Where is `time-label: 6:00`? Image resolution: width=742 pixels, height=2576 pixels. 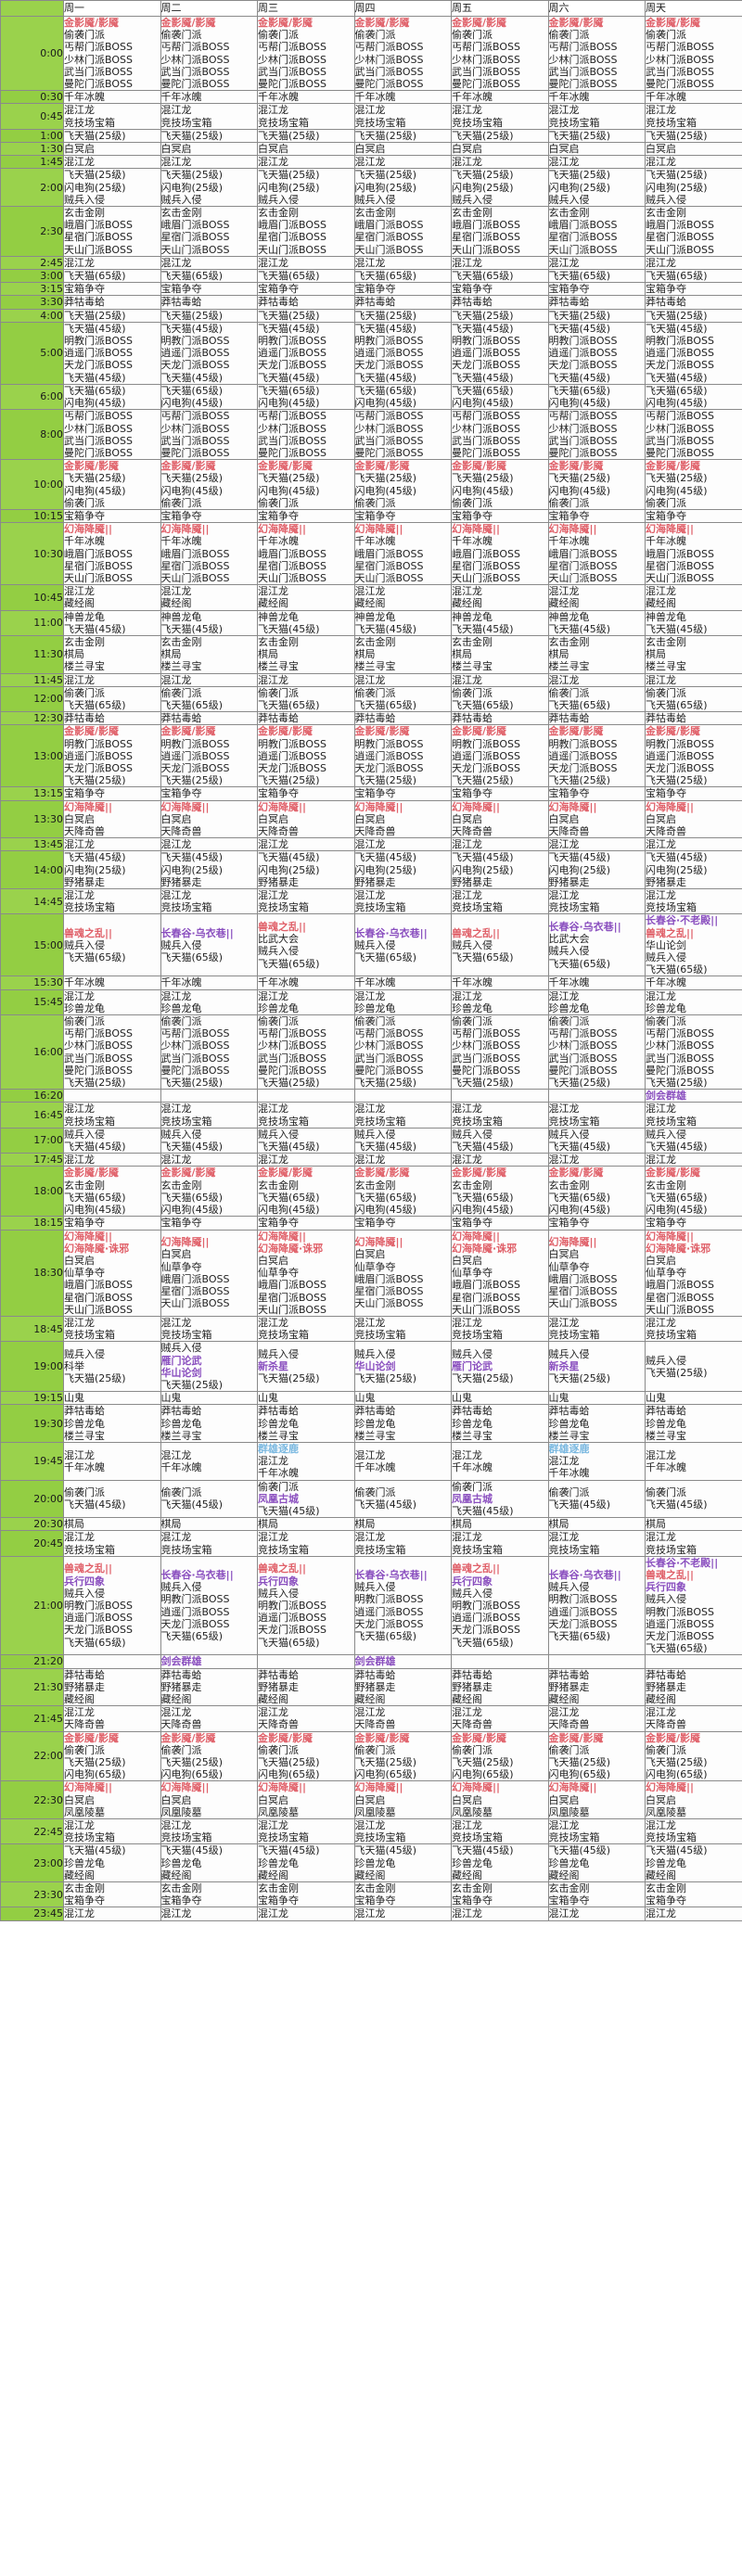
time-label: 6:00 is located at coordinates (32, 397).